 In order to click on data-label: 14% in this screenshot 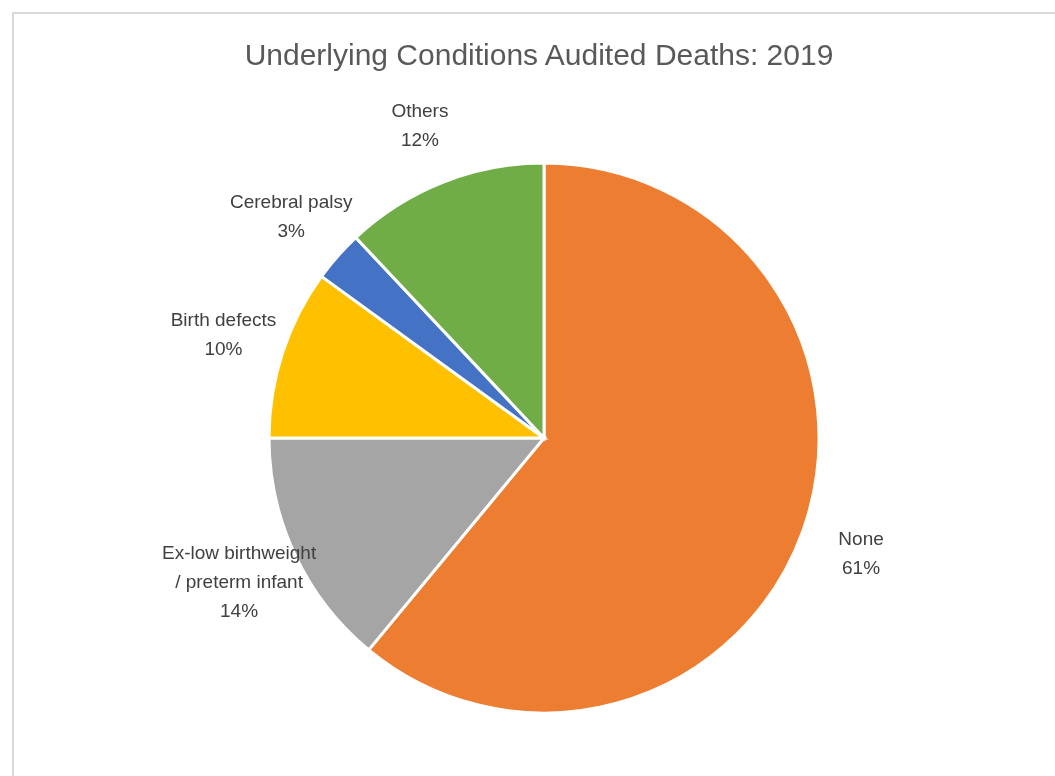, I will do `click(239, 610)`.